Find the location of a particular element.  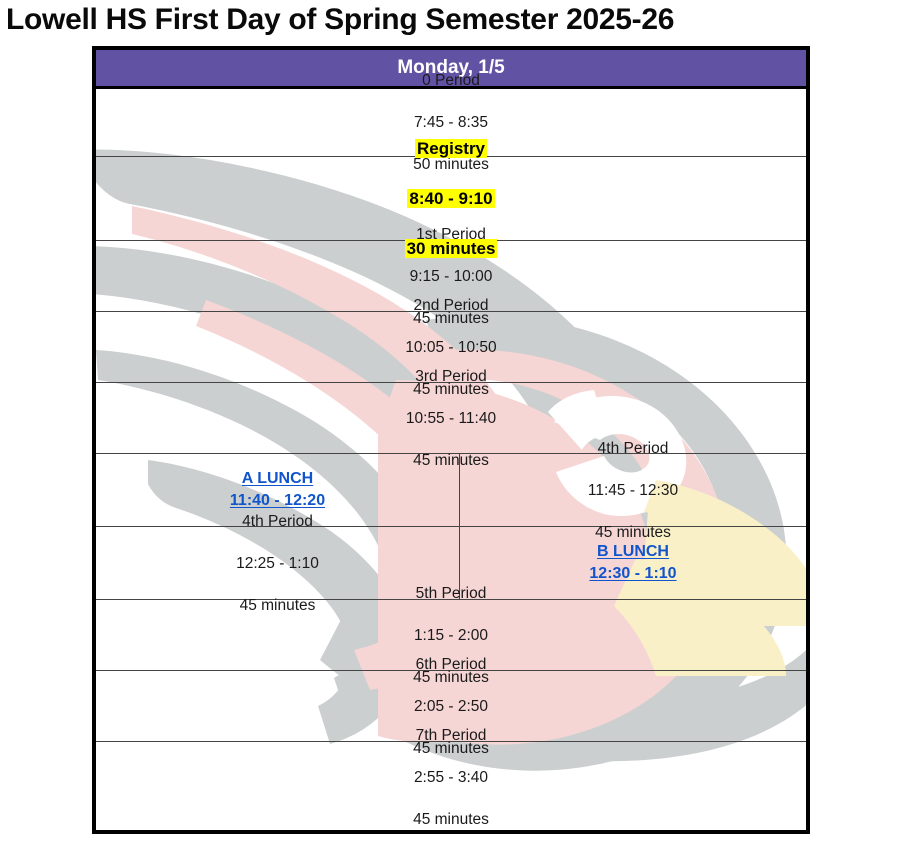

period-4-early-label: 4th Period is located at coordinates (633, 448).